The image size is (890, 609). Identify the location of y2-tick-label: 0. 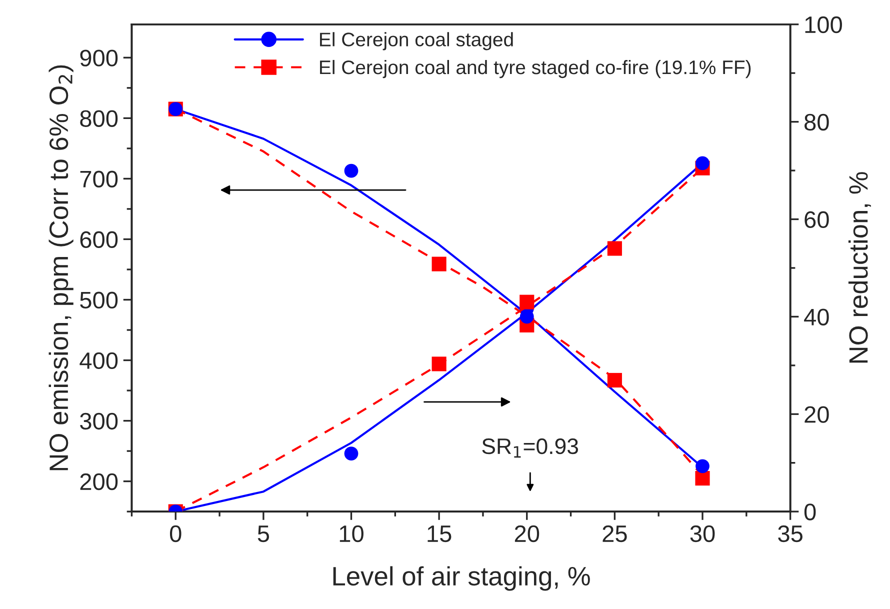
(810, 512).